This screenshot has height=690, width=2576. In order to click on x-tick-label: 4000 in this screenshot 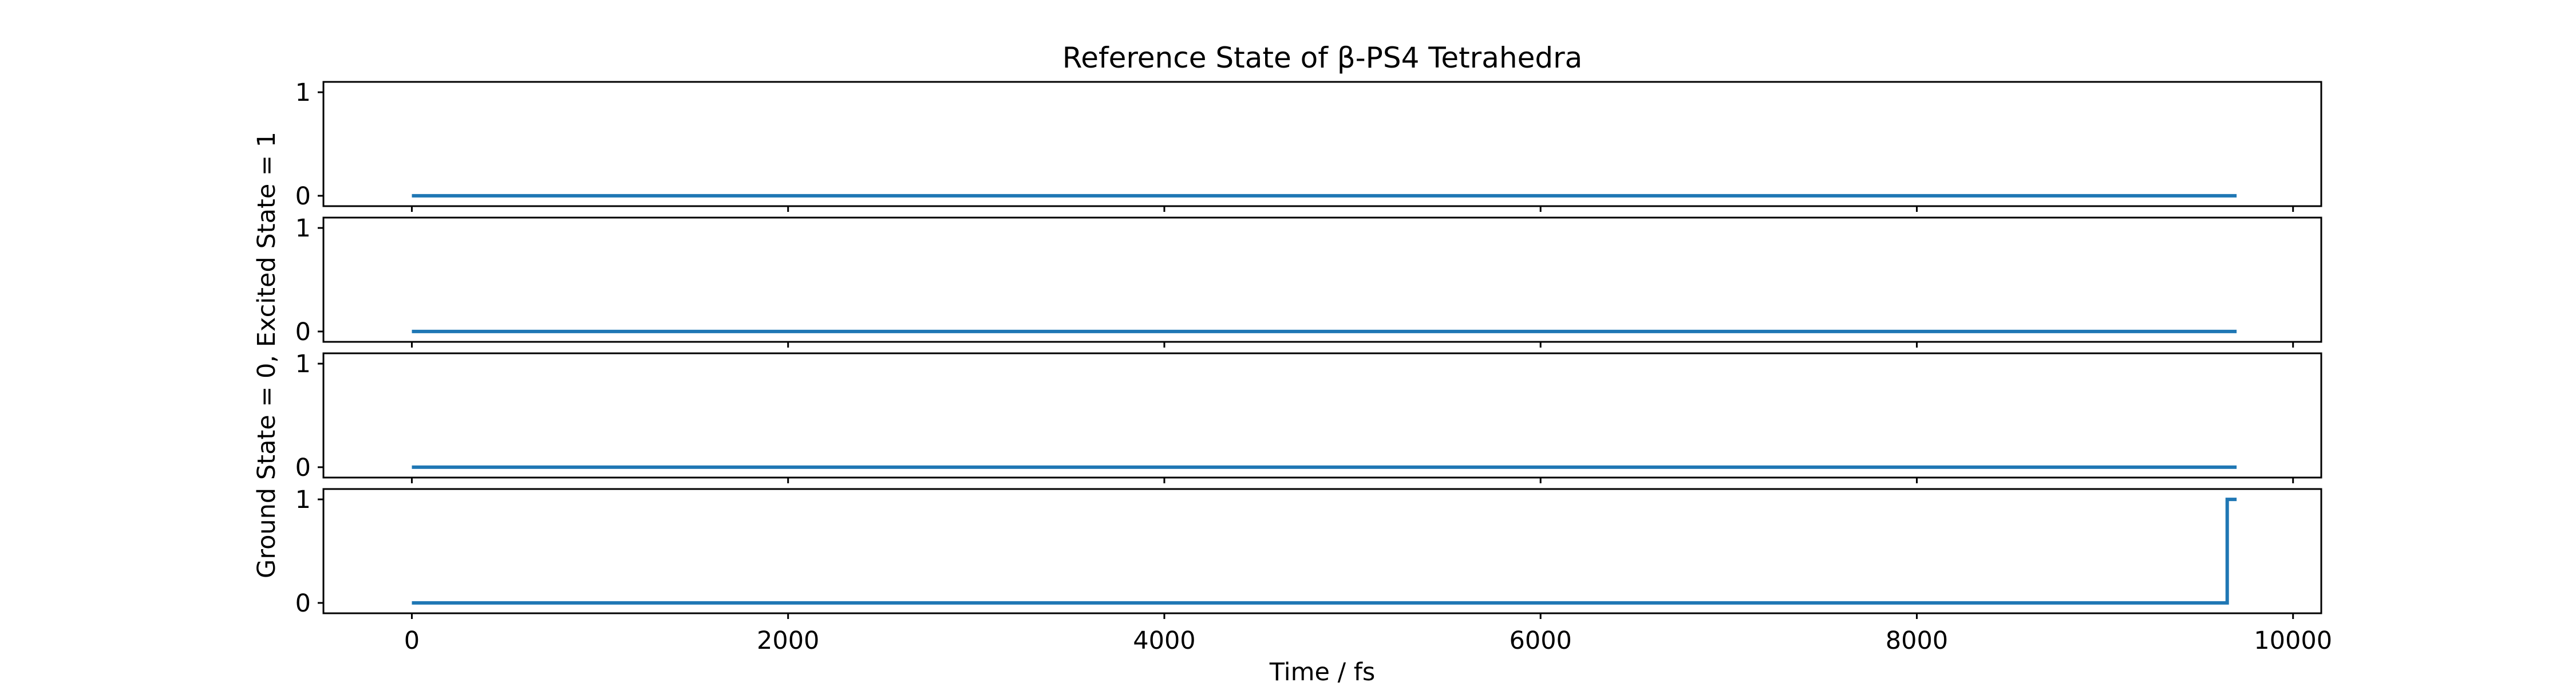, I will do `click(1164, 640)`.